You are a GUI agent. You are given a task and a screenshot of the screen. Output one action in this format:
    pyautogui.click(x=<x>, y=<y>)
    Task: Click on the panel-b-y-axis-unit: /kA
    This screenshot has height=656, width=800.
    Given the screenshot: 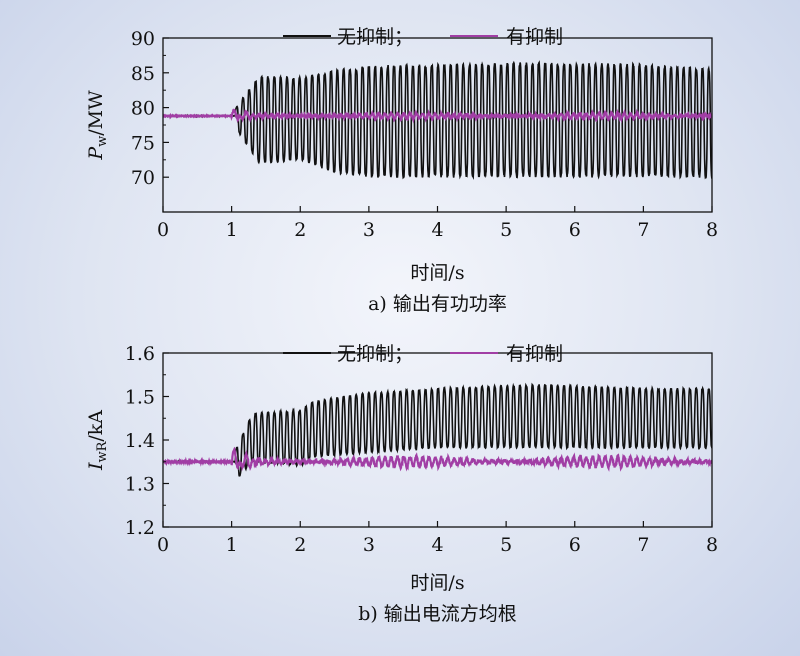 What is the action you would take?
    pyautogui.click(x=96, y=426)
    